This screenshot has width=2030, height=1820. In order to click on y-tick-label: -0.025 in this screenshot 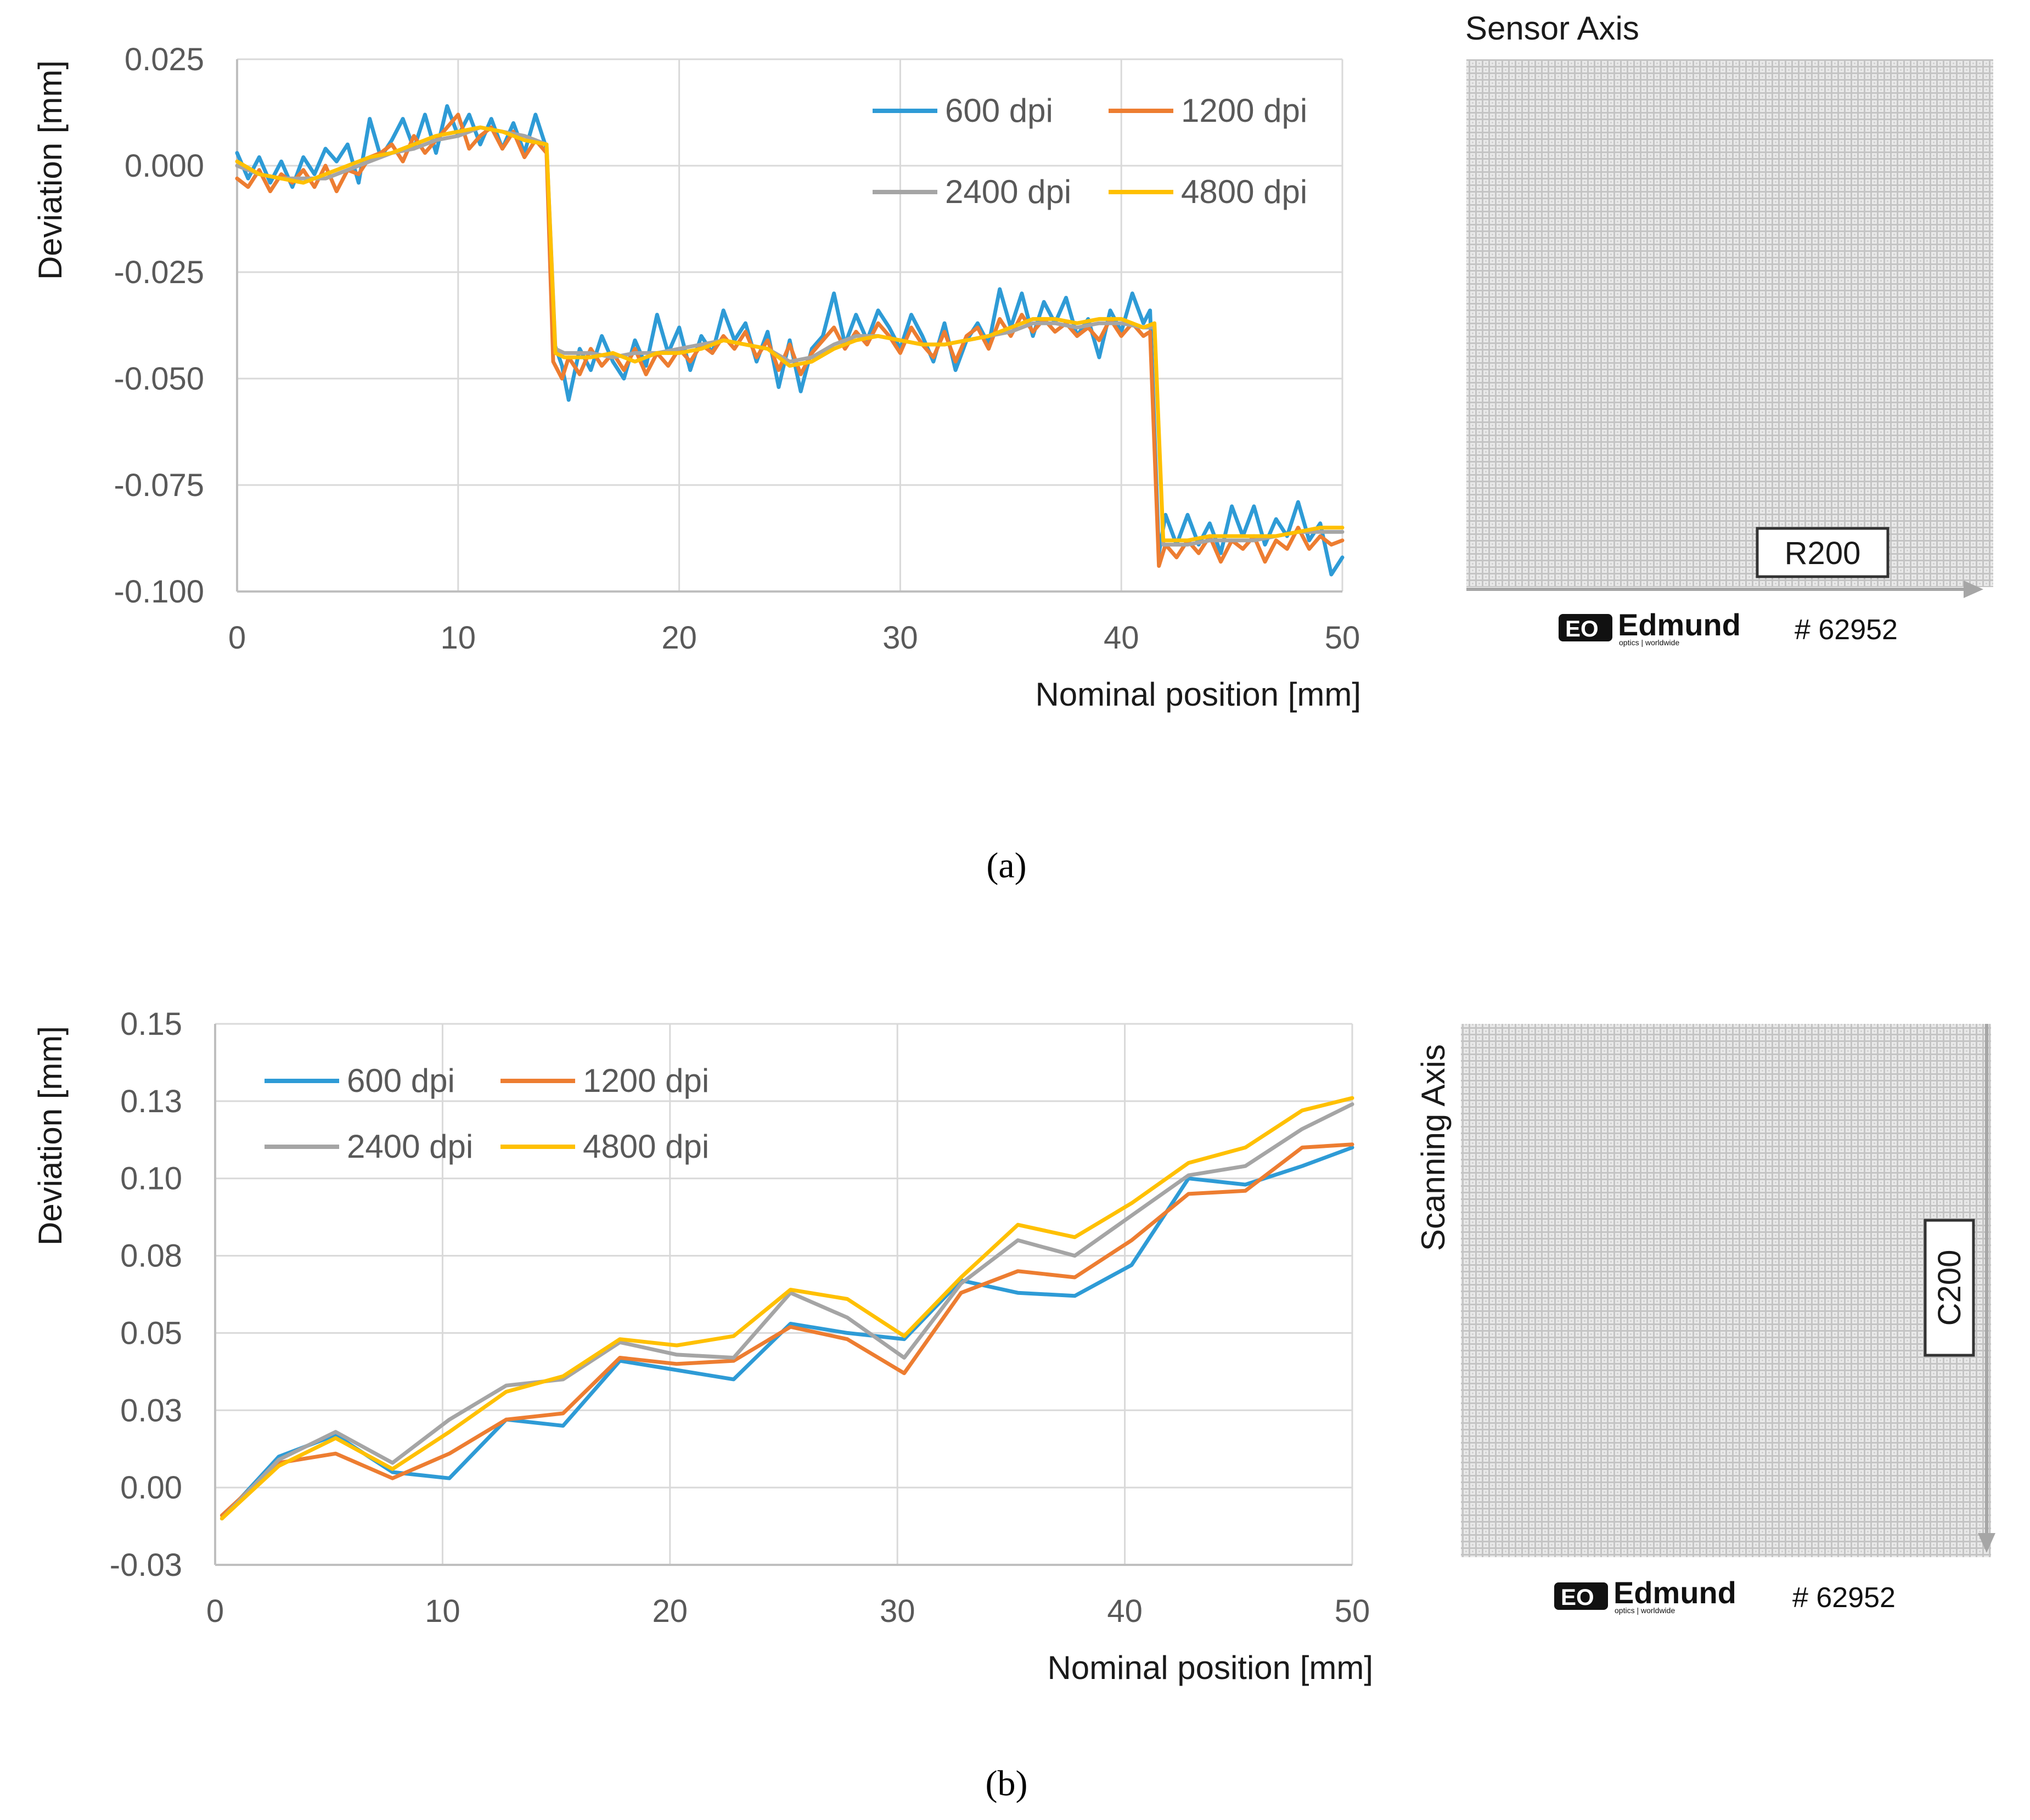, I will do `click(159, 272)`.